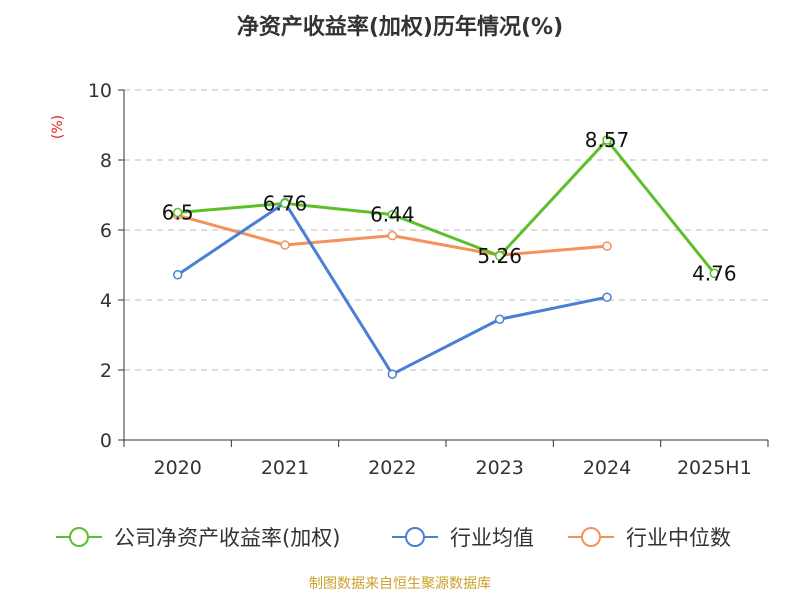 This screenshot has width=800, height=600. I want to click on x-tick-label: 2022, so click(392, 468).